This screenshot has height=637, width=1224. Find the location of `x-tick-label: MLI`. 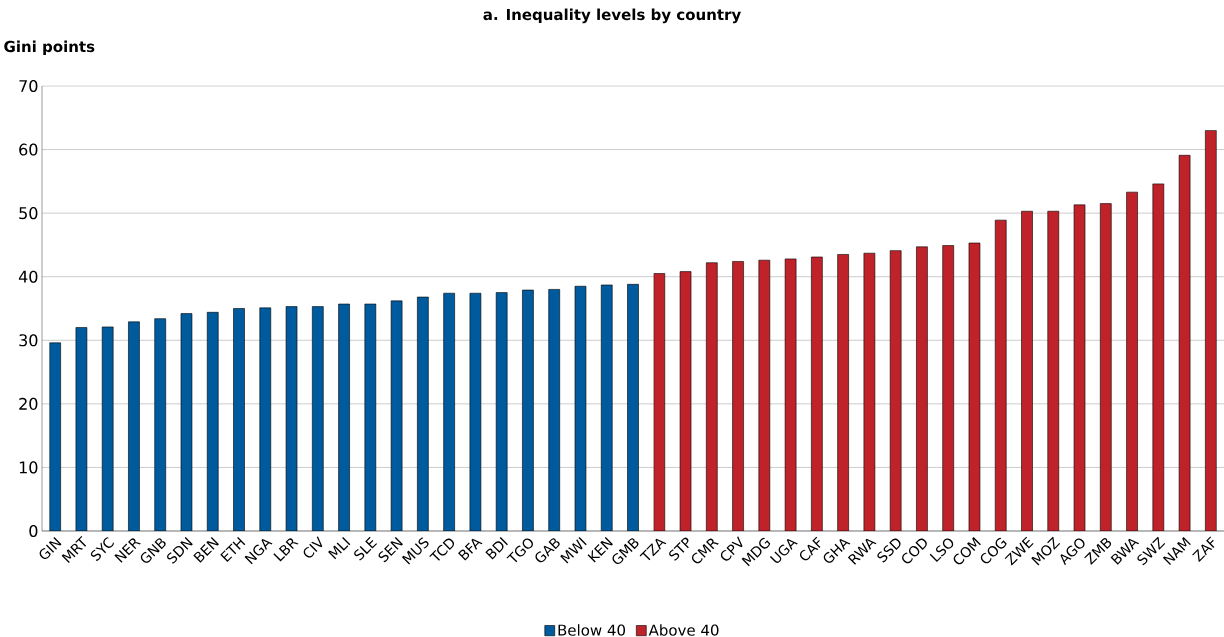

x-tick-label: MLI is located at coordinates (339, 548).